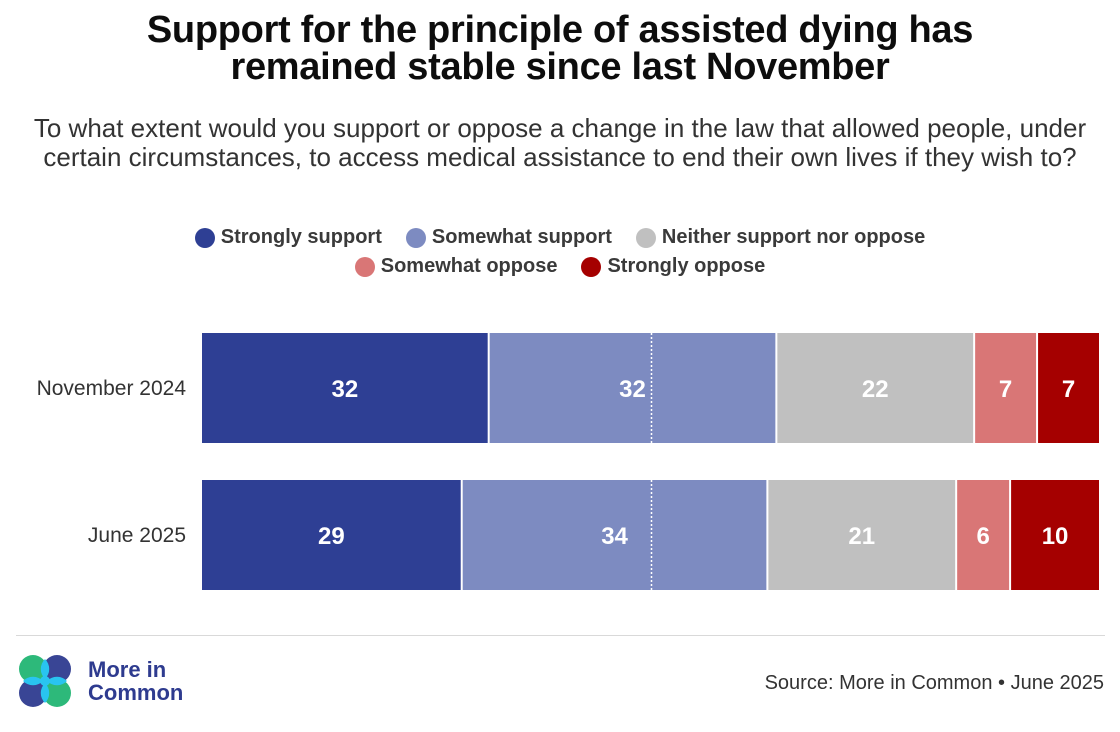 Image resolution: width=1120 pixels, height=732 pixels. Describe the element at coordinates (686, 266) in the screenshot. I see `legend-label: Strongly oppose` at that location.